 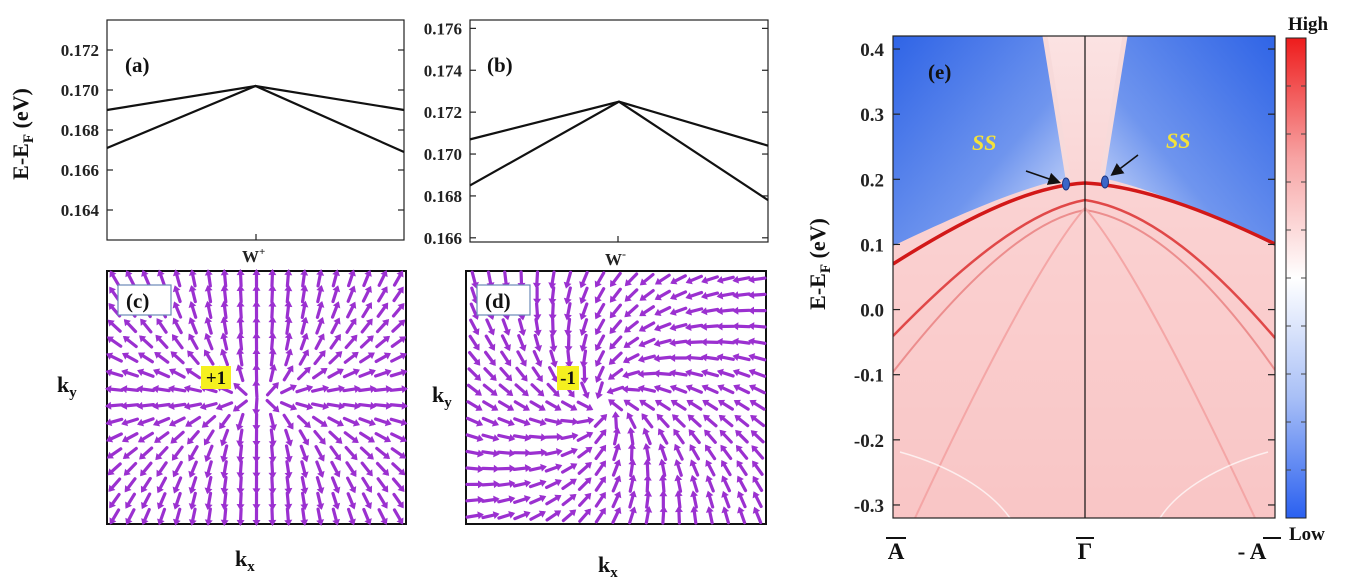 I want to click on bulk-gap-right, so click(x=1188, y=141).